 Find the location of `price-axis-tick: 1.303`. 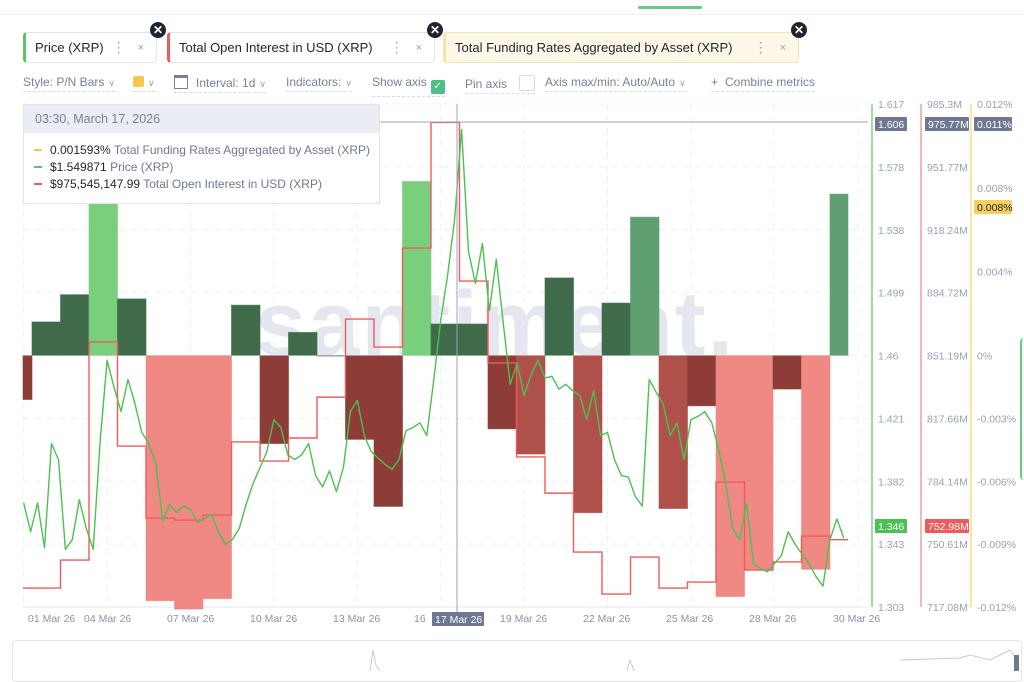

price-axis-tick: 1.303 is located at coordinates (891, 608).